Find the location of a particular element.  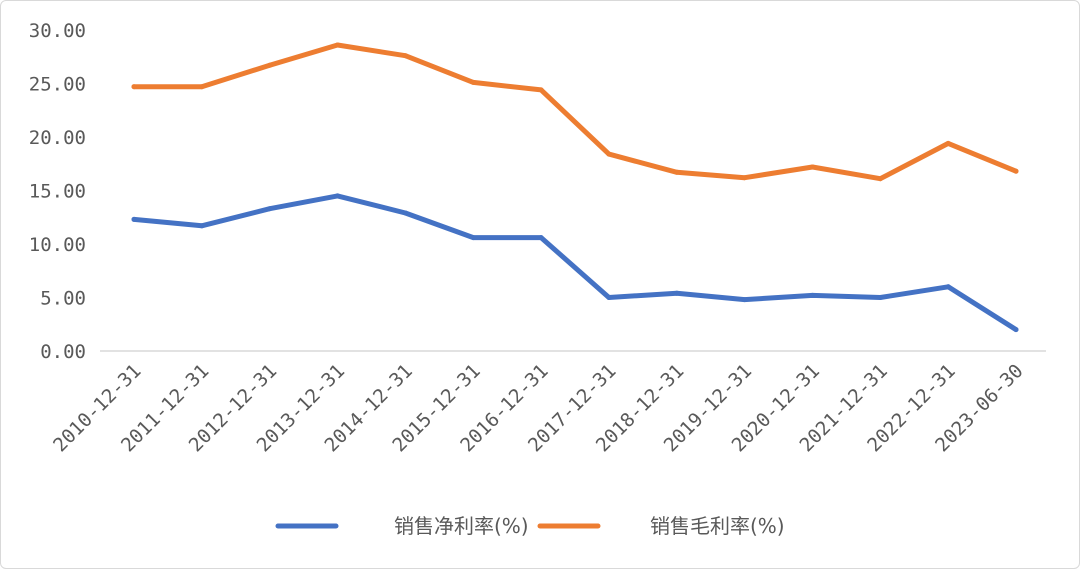

legend-label: 销售毛利率(%) is located at coordinates (717, 526).